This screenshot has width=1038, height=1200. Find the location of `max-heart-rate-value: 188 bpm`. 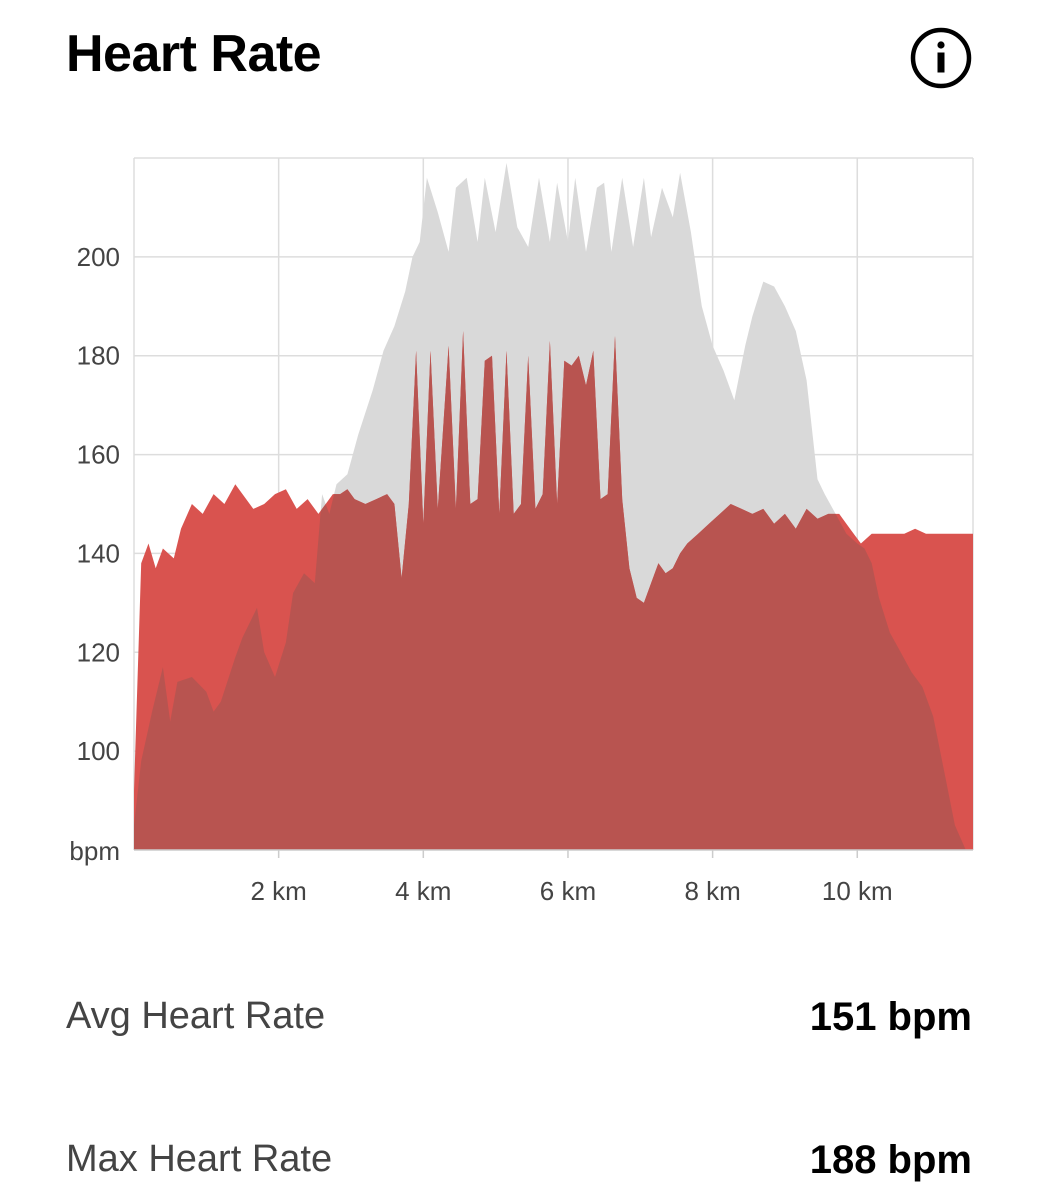

max-heart-rate-value: 188 bpm is located at coordinates (890, 1160).